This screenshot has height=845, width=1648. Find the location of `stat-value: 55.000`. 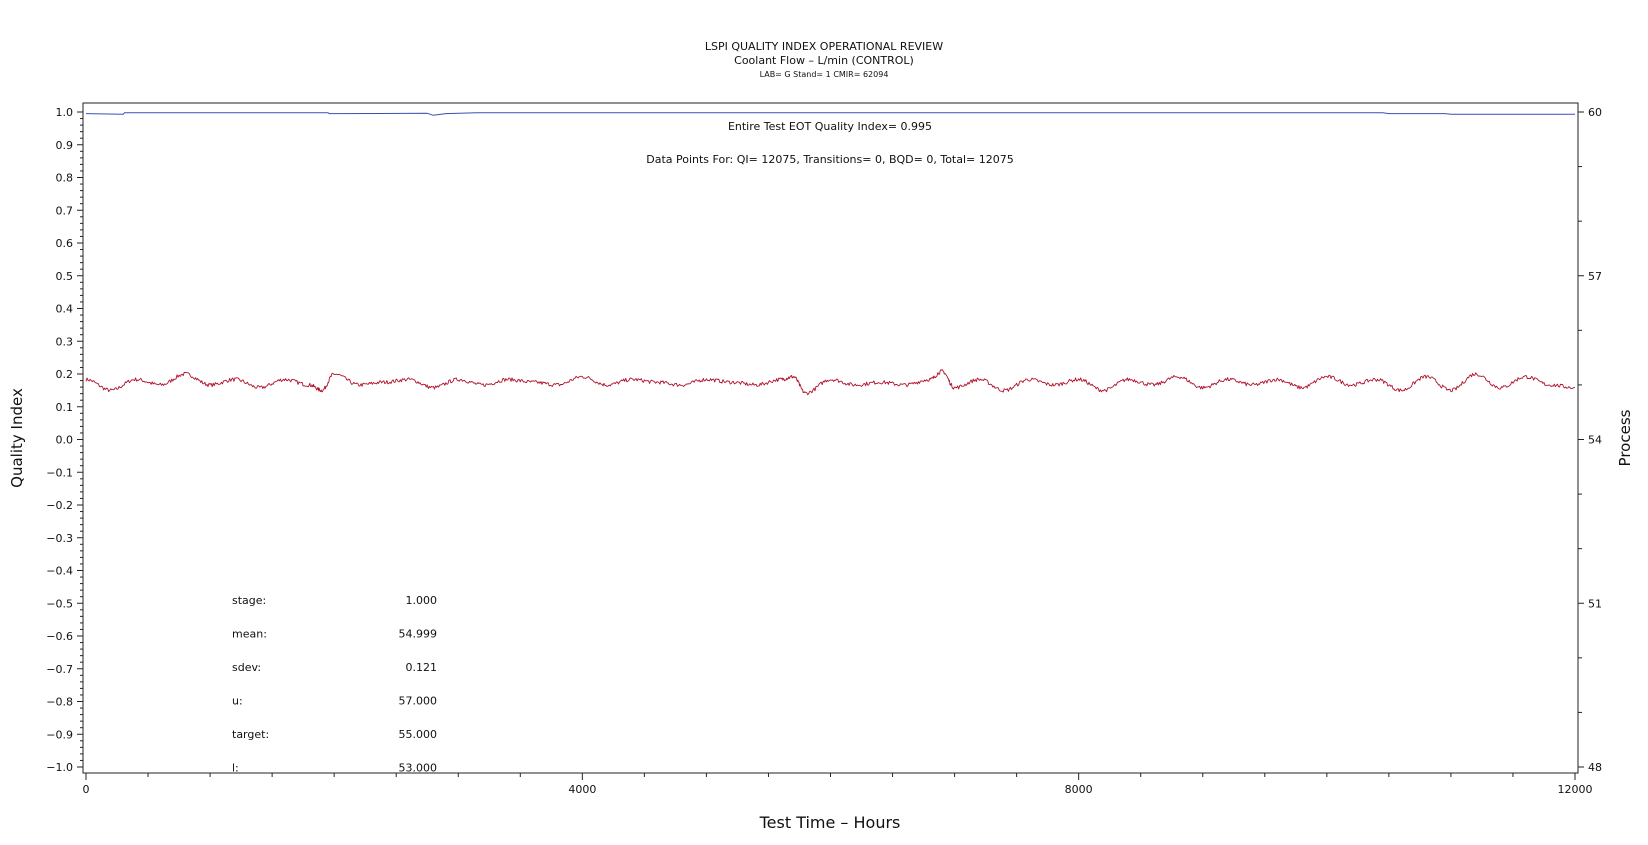

stat-value: 55.000 is located at coordinates (418, 734).